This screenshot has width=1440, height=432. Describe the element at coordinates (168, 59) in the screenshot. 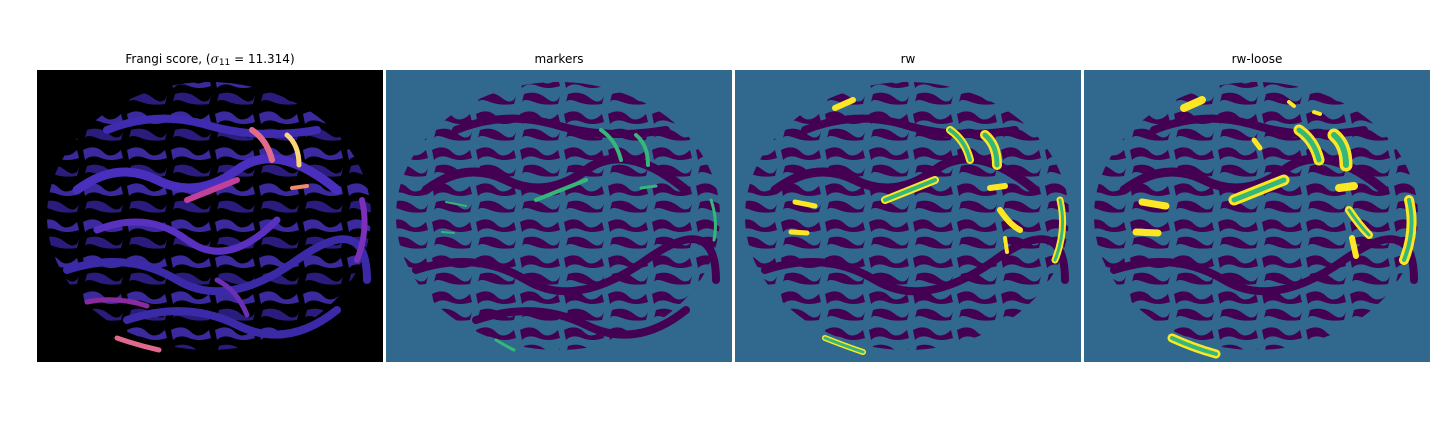

I see `title-prefix: Frangi score, (` at that location.